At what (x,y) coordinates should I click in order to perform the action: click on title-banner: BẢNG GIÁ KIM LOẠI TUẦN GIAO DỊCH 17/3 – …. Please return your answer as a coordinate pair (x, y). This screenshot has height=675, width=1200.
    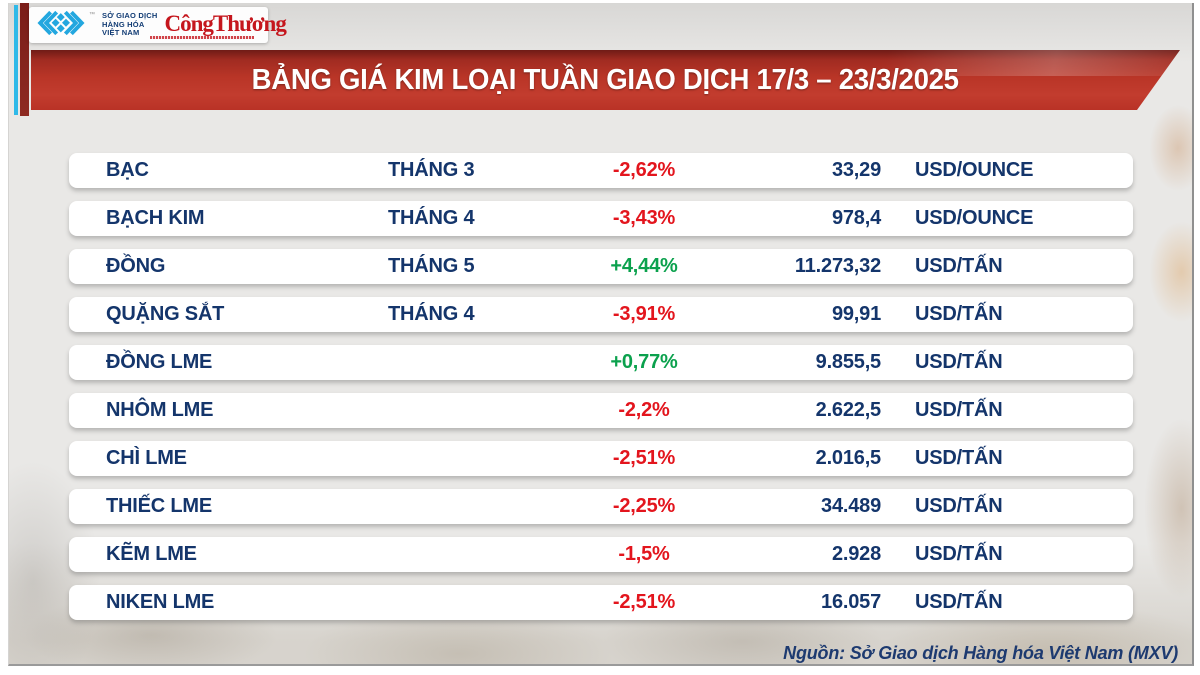
    Looking at the image, I should click on (605, 80).